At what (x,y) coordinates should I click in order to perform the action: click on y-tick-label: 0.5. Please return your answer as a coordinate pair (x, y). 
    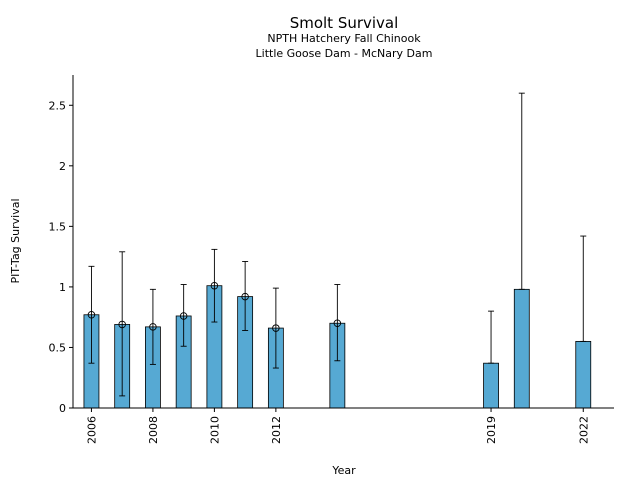
    Looking at the image, I should click on (58, 347).